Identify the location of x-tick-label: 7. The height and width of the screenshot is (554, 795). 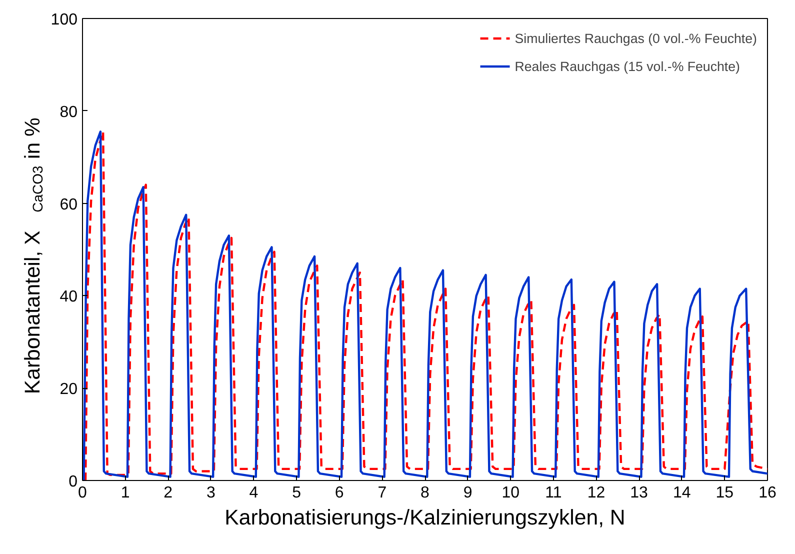
(382, 493).